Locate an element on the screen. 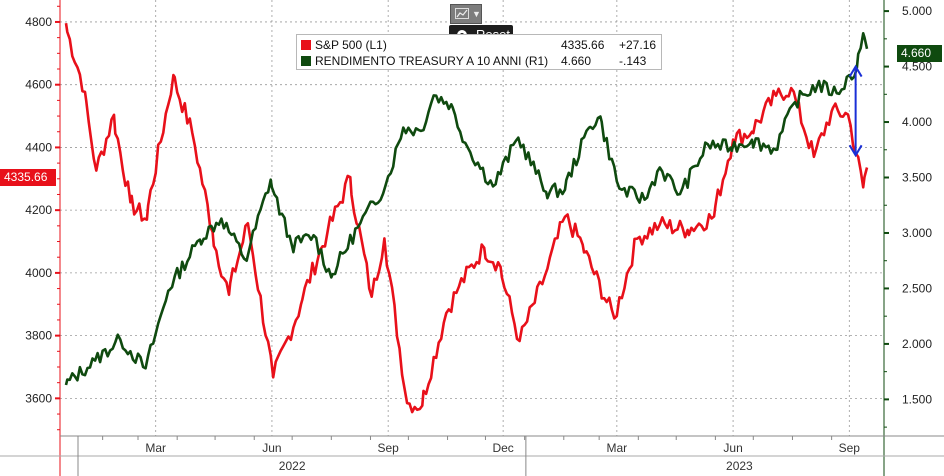 The image size is (944, 476). legend-change-sp500: +27.16 is located at coordinates (638, 45).